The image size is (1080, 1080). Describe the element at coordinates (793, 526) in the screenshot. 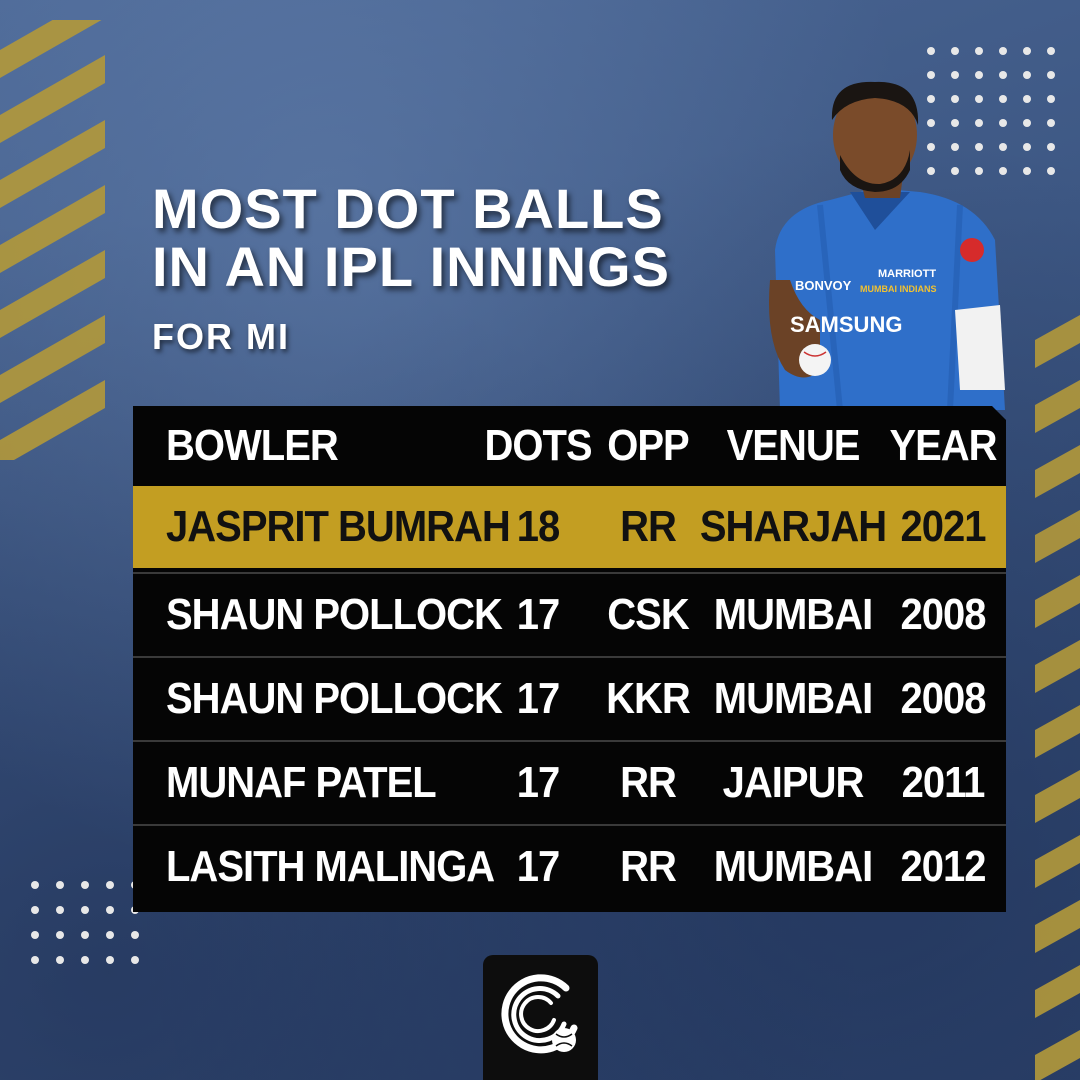

I see `cell-venue: SHARJAH` at that location.